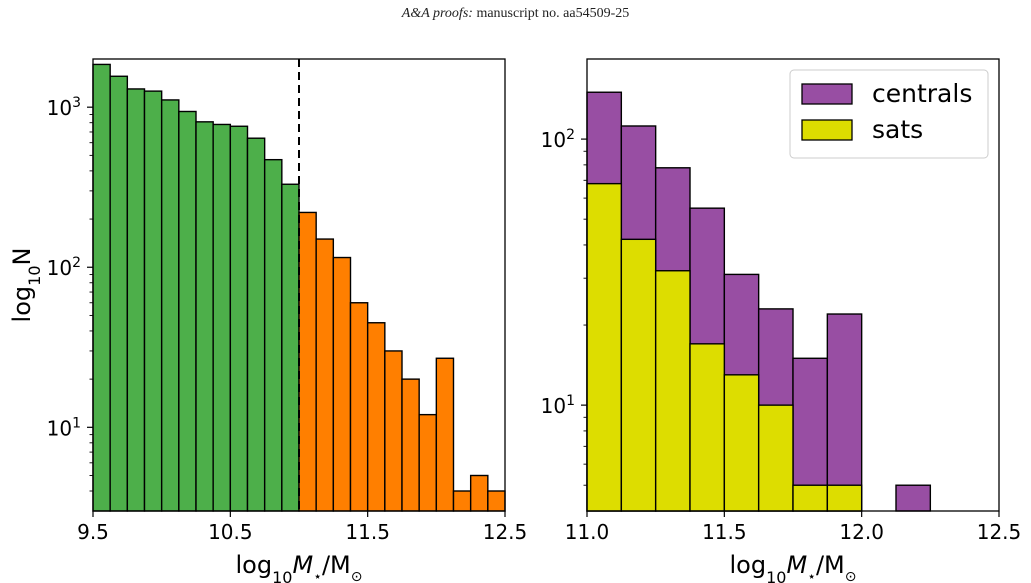  Describe the element at coordinates (230, 532) in the screenshot. I see `x-tick-label: 10.5` at that location.